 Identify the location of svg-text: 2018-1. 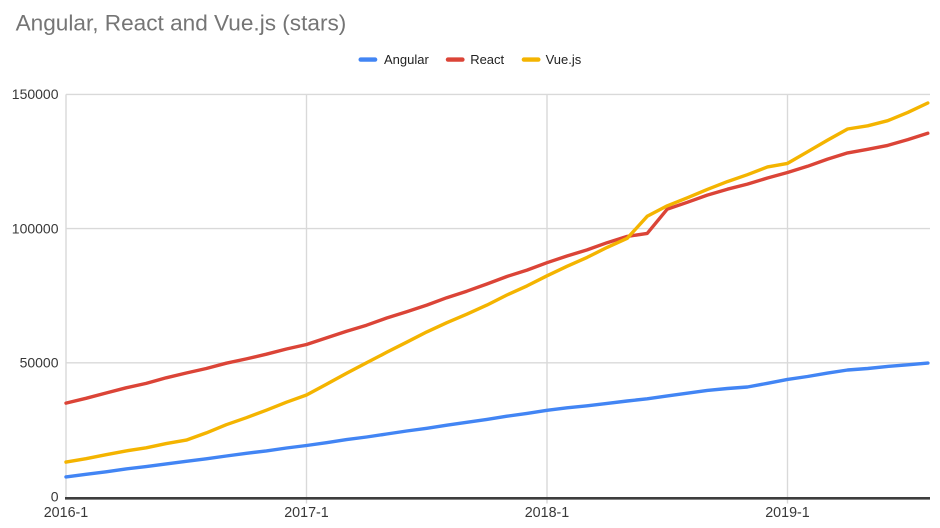
(547, 513).